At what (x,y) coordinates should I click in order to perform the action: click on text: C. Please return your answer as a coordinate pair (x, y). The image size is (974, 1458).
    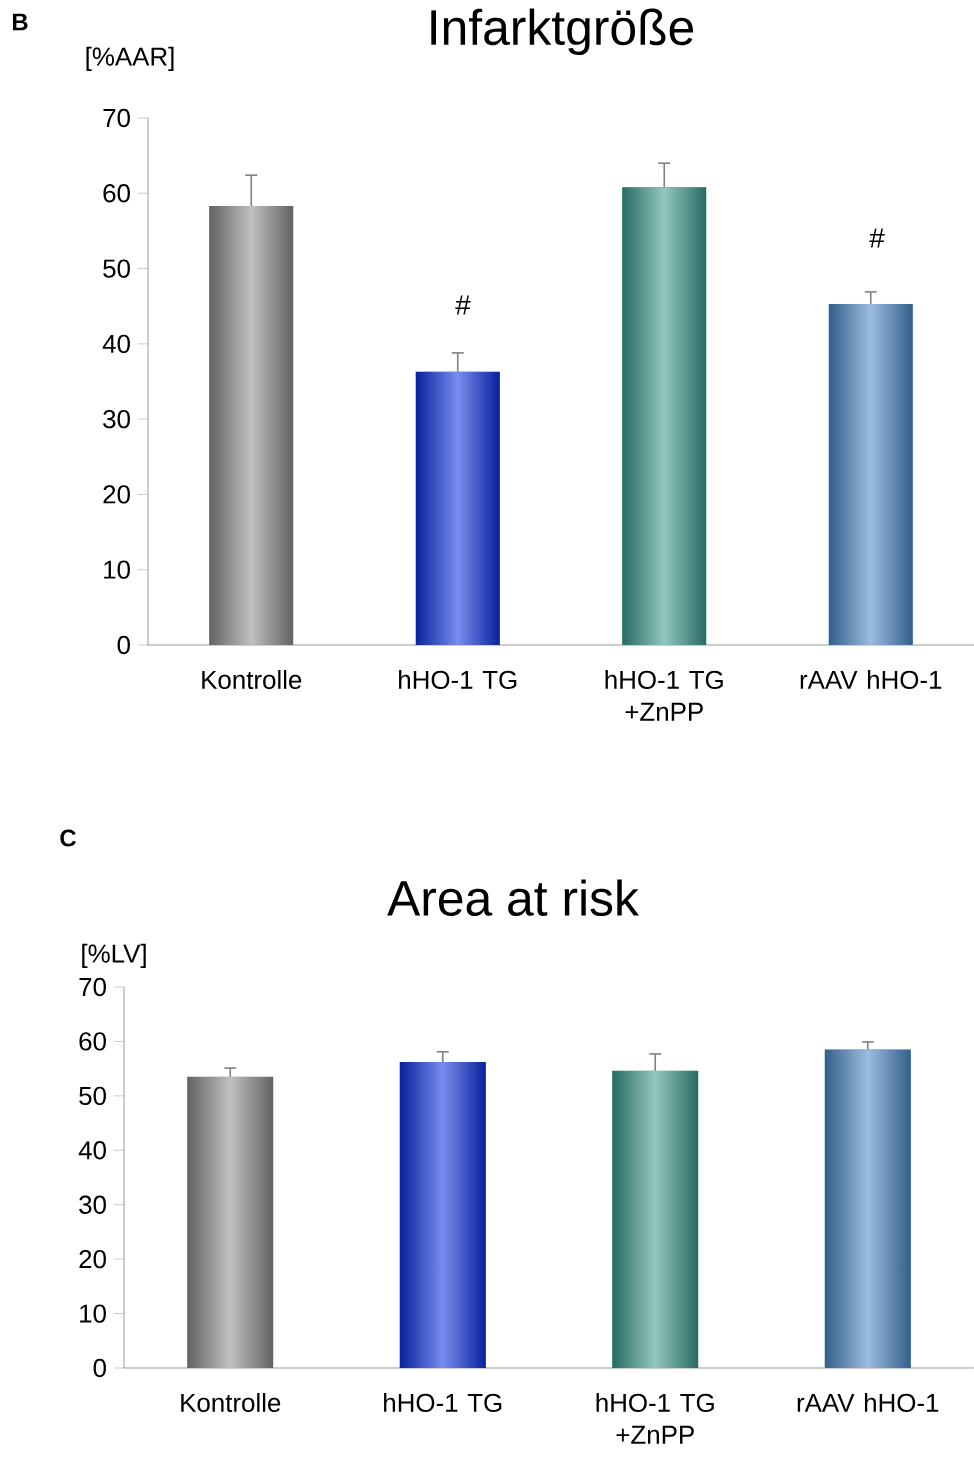
    Looking at the image, I should click on (68, 838).